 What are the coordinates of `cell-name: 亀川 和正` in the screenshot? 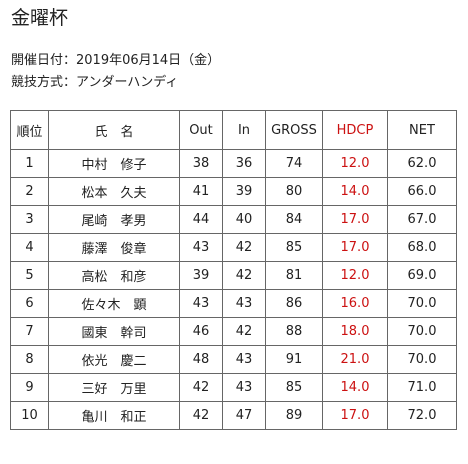 It's located at (114, 415).